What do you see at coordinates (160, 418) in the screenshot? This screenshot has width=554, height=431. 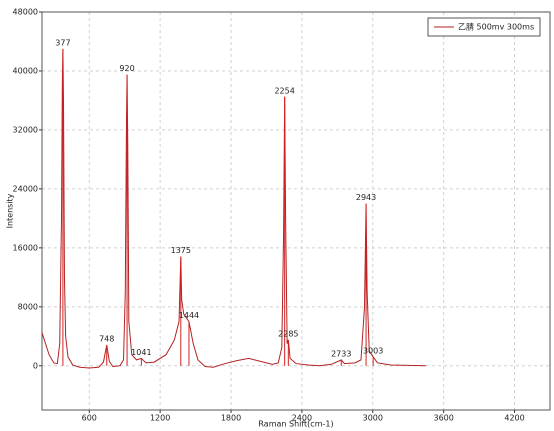 I see `x-tick-label: 1200` at bounding box center [160, 418].